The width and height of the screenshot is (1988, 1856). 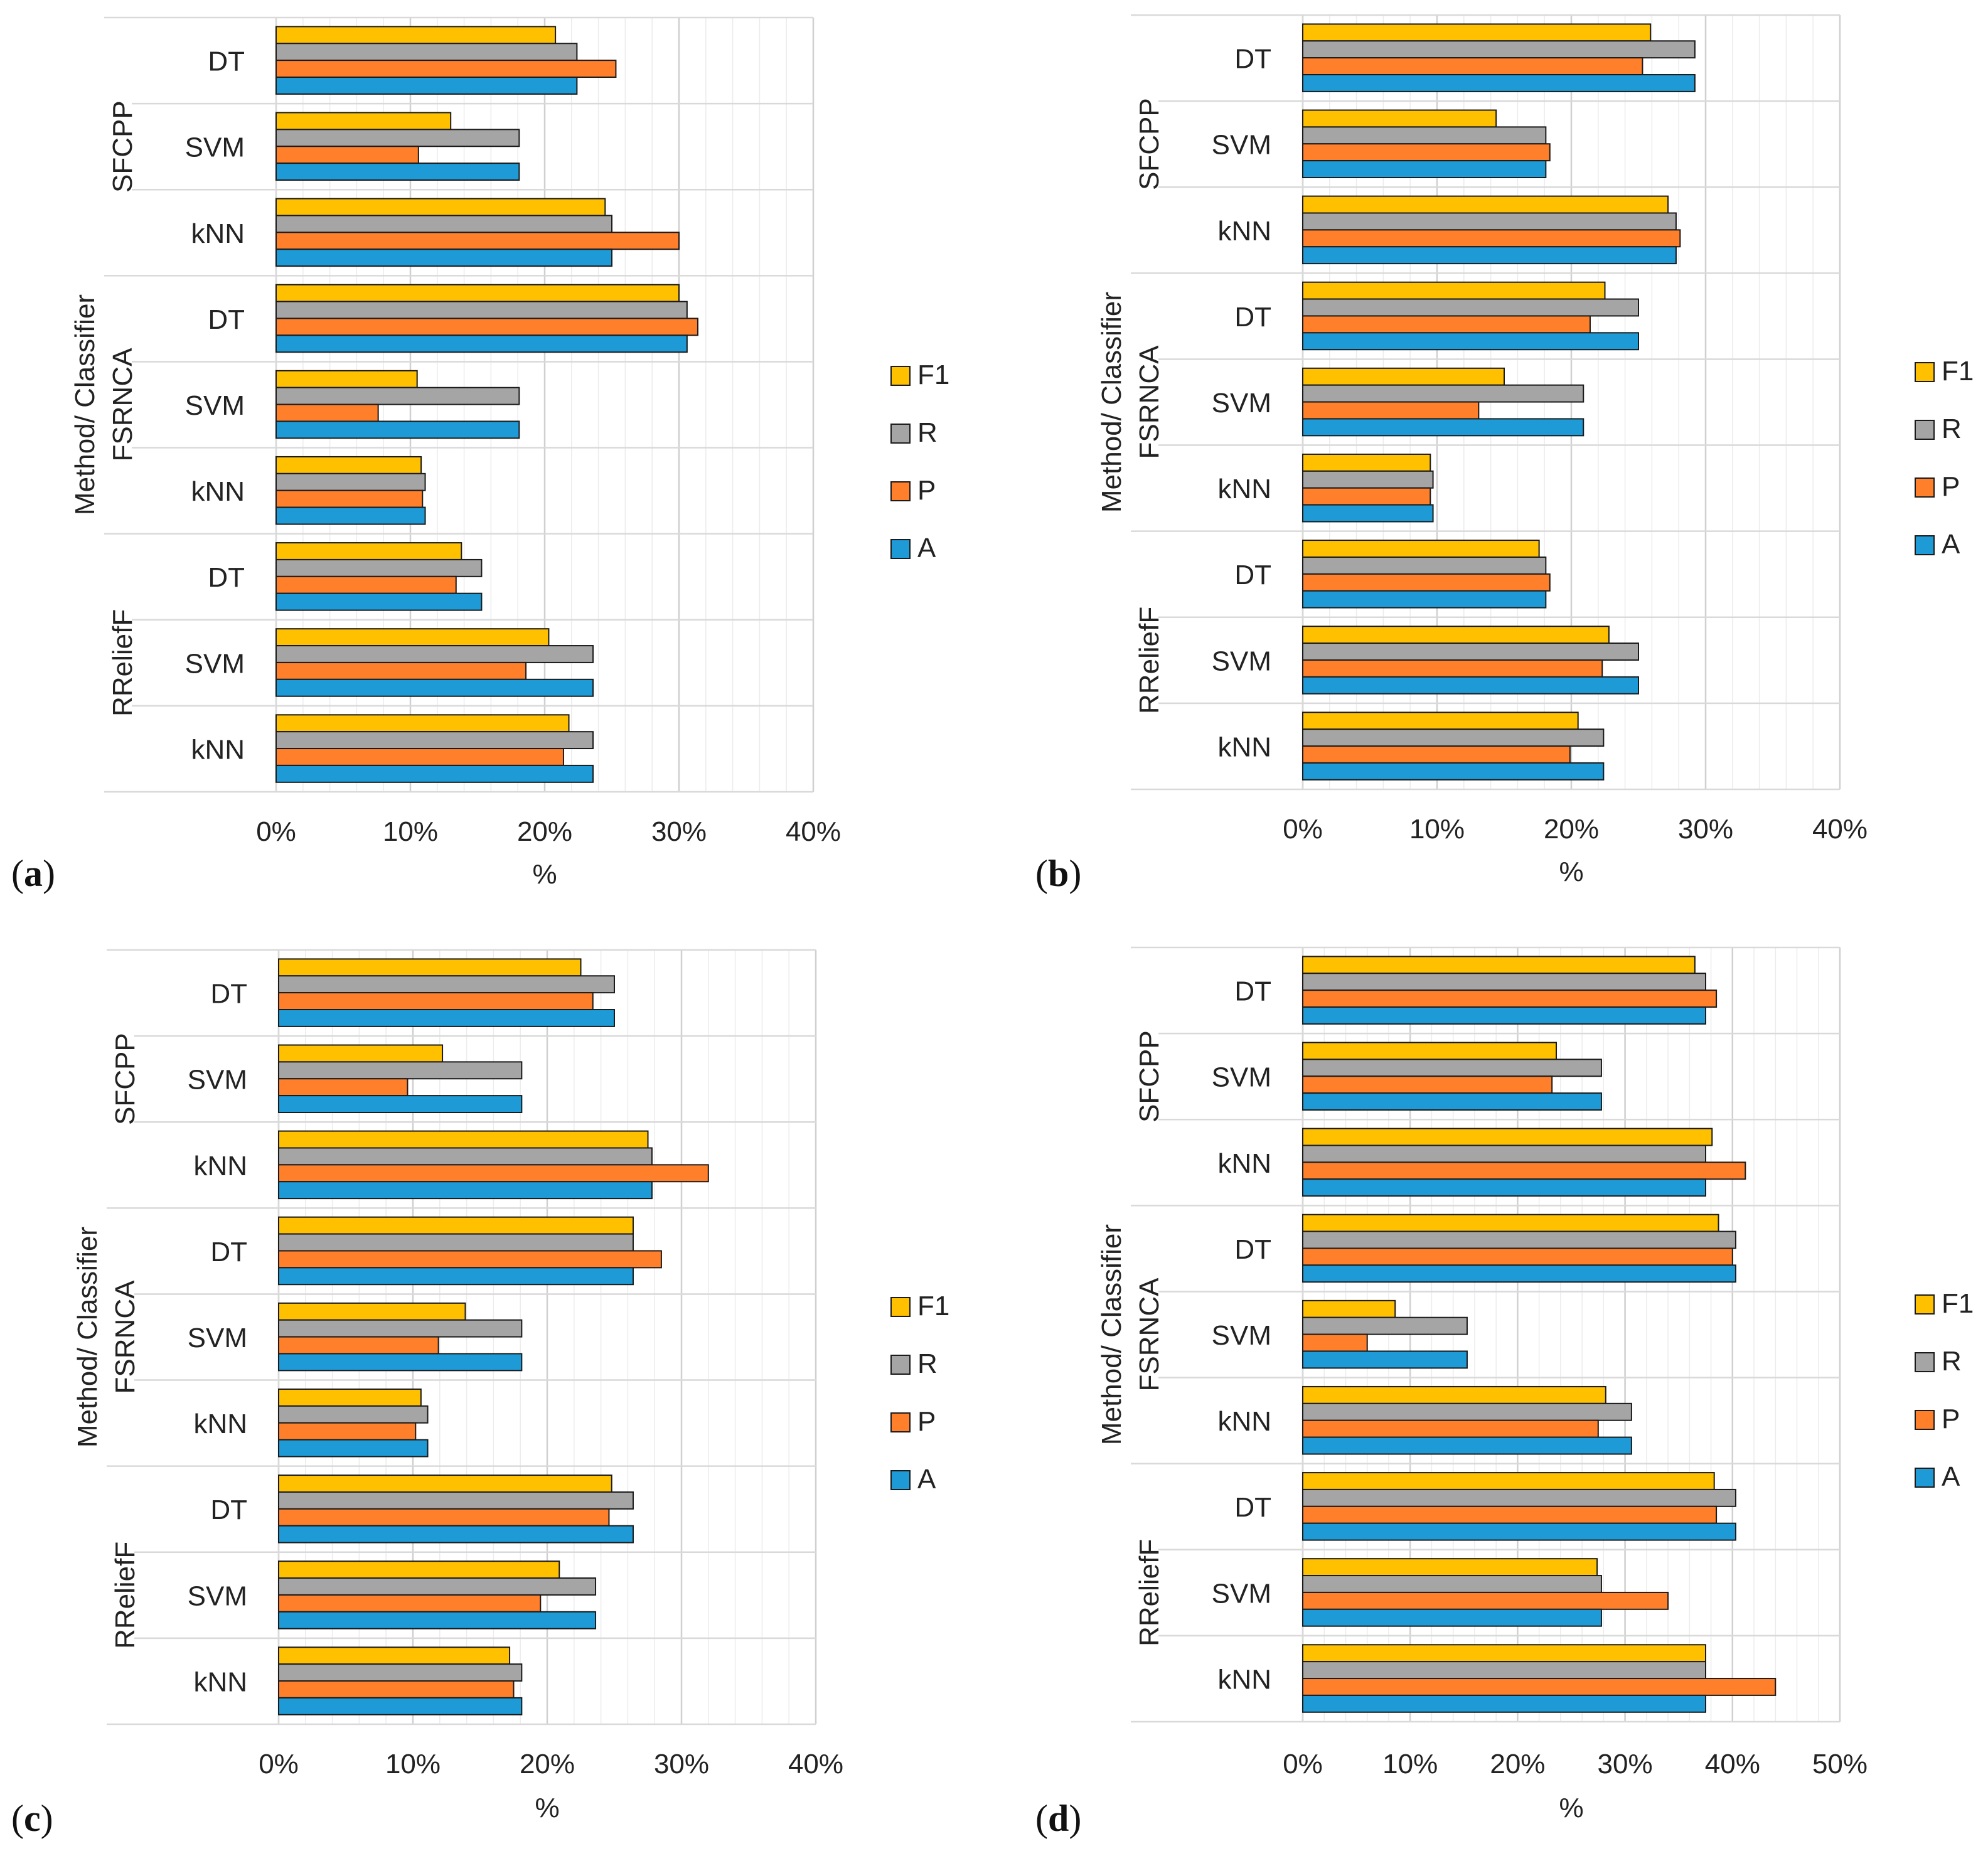 I want to click on legend-swatch-f1, so click(x=1925, y=1304).